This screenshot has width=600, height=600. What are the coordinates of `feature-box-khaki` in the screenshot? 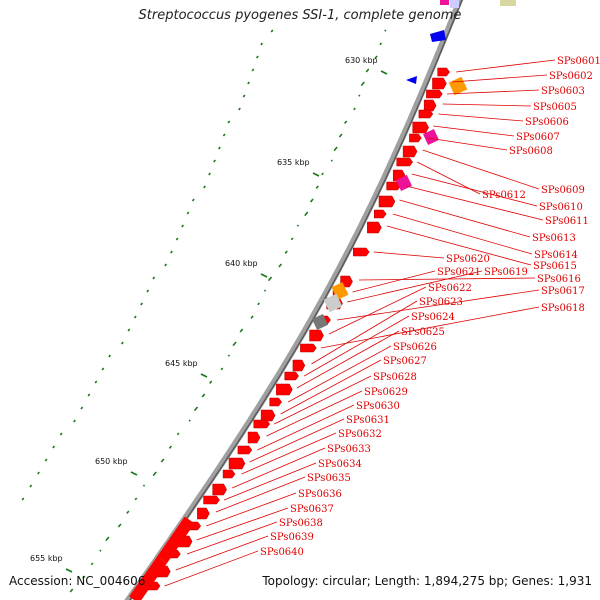 It's located at (508, 3).